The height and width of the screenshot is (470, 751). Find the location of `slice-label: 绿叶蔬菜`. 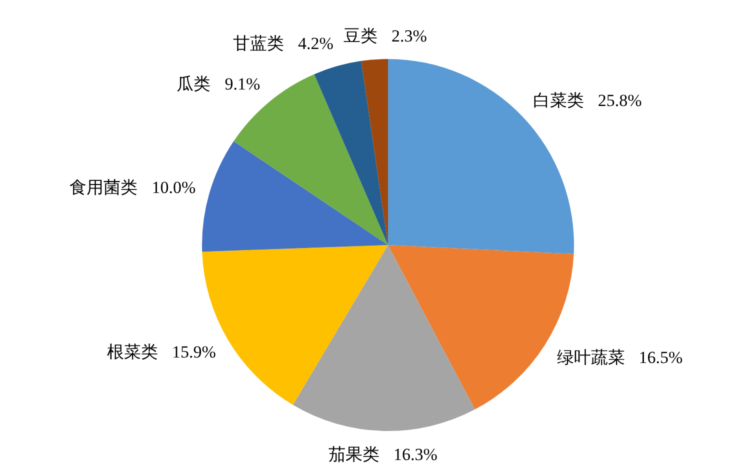

slice-label: 绿叶蔬菜 is located at coordinates (590, 357).